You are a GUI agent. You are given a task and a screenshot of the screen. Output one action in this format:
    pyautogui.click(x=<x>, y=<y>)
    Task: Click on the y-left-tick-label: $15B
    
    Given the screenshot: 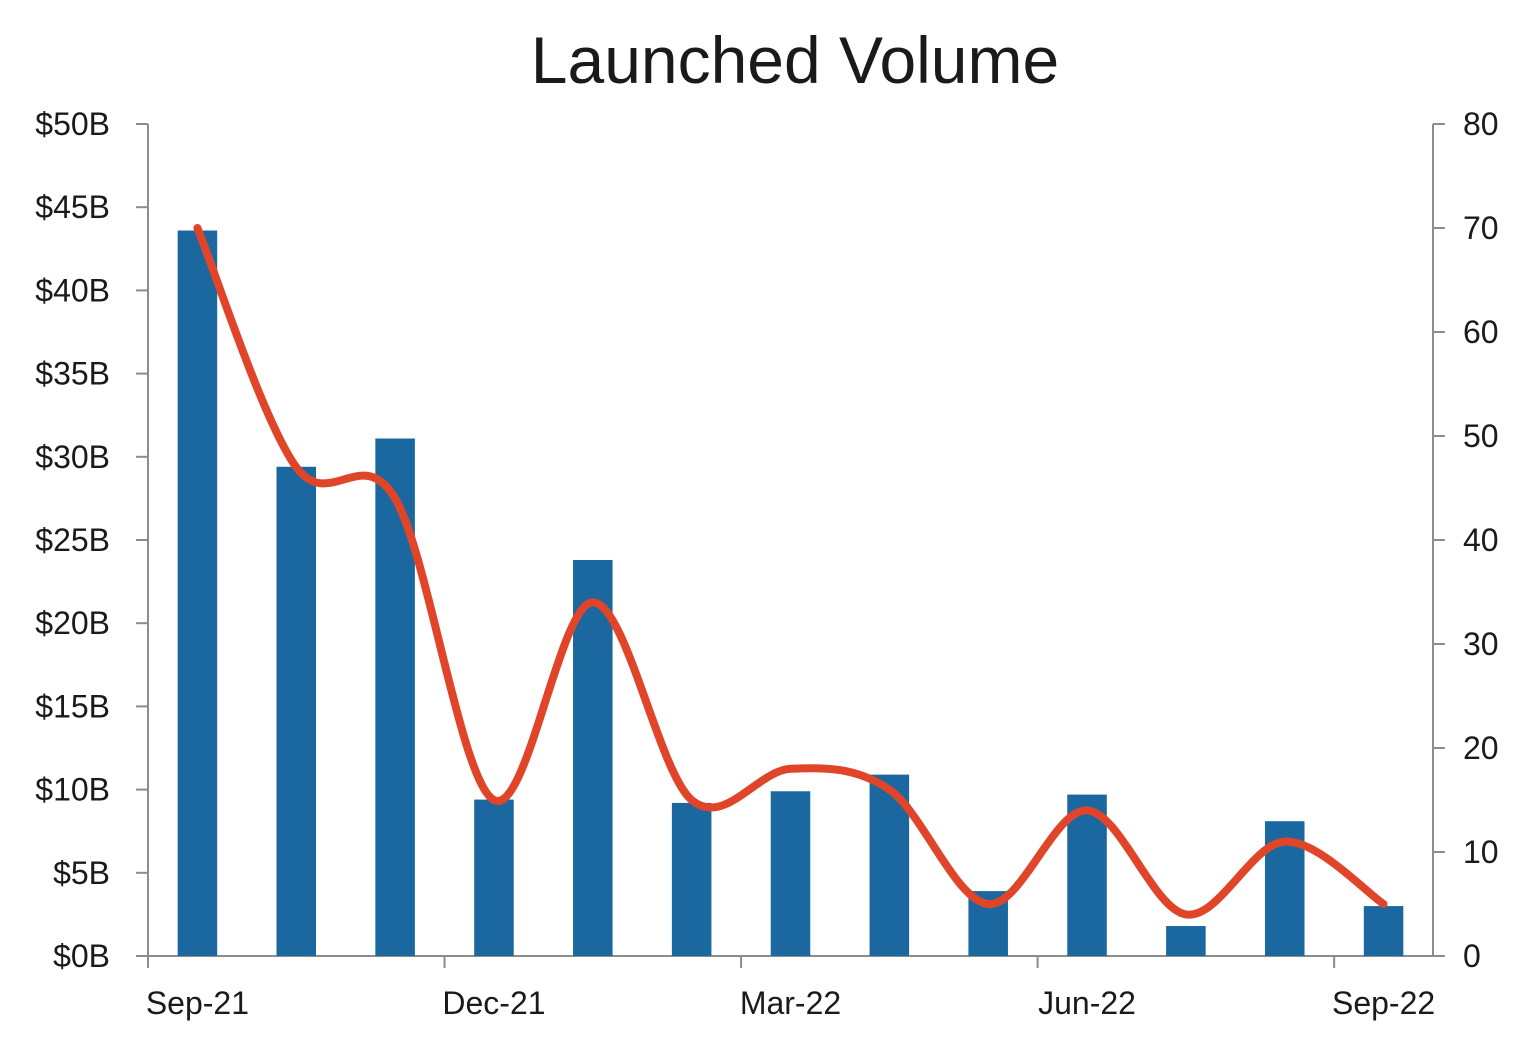 What is the action you would take?
    pyautogui.click(x=72, y=706)
    